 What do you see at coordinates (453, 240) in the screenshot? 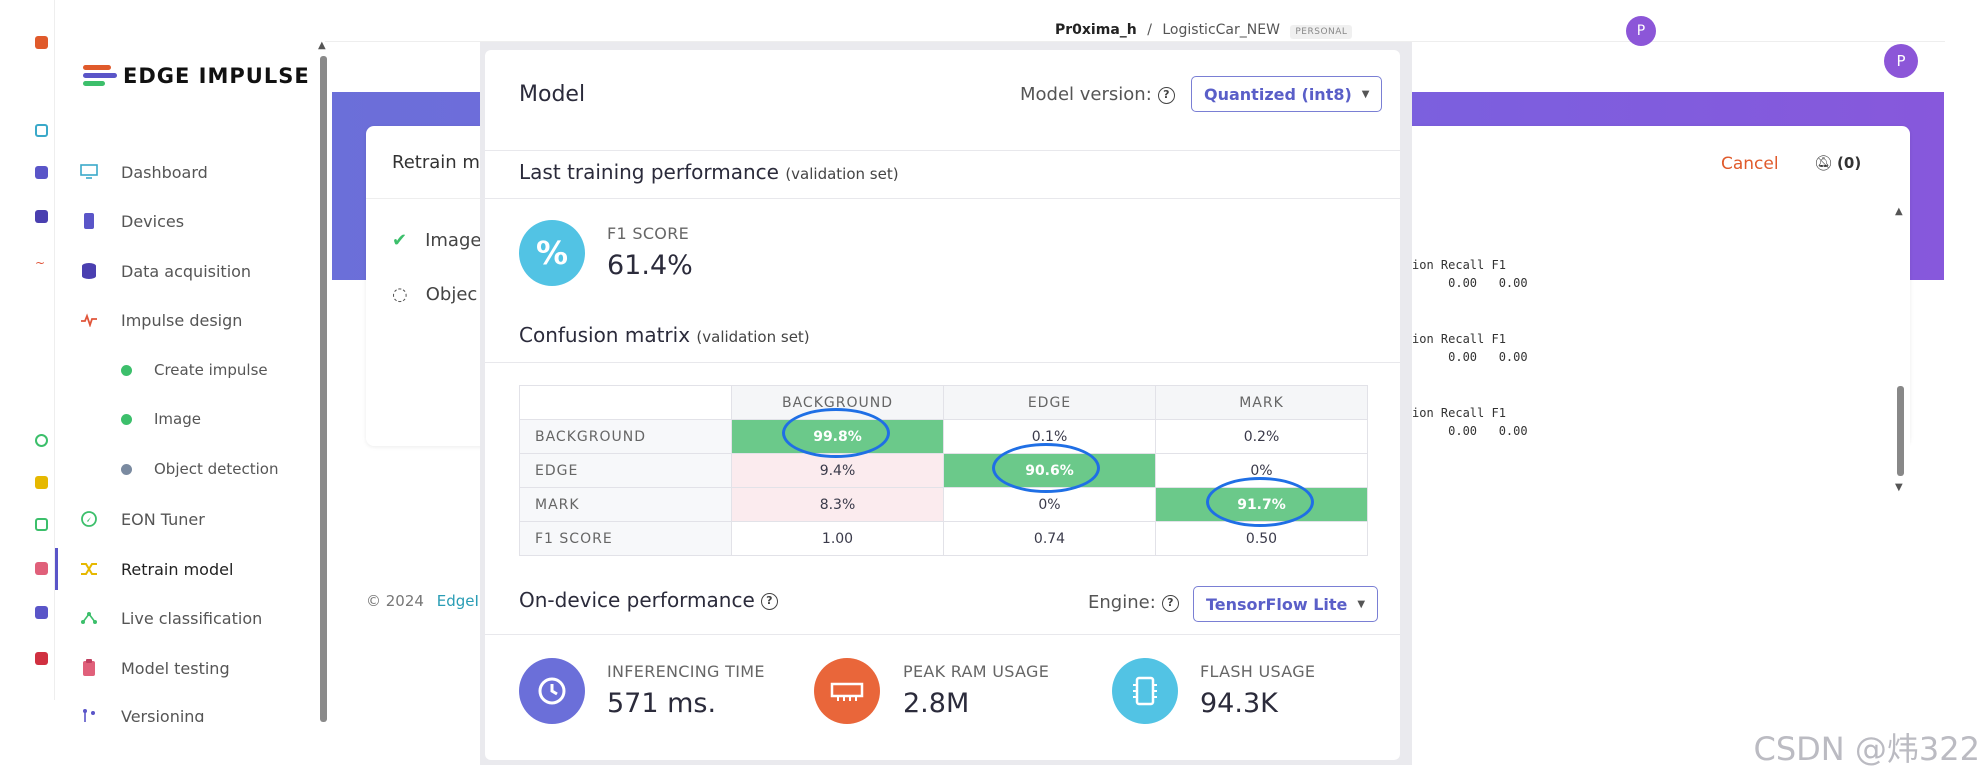
I see `step-label: Image` at bounding box center [453, 240].